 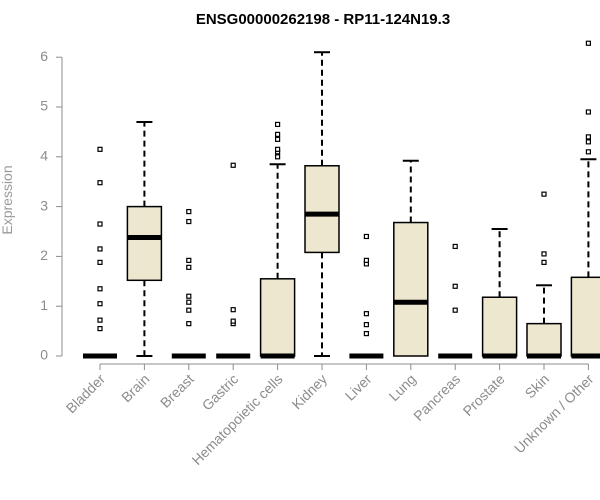 I want to click on y-axis-label: Expression, so click(x=7, y=199).